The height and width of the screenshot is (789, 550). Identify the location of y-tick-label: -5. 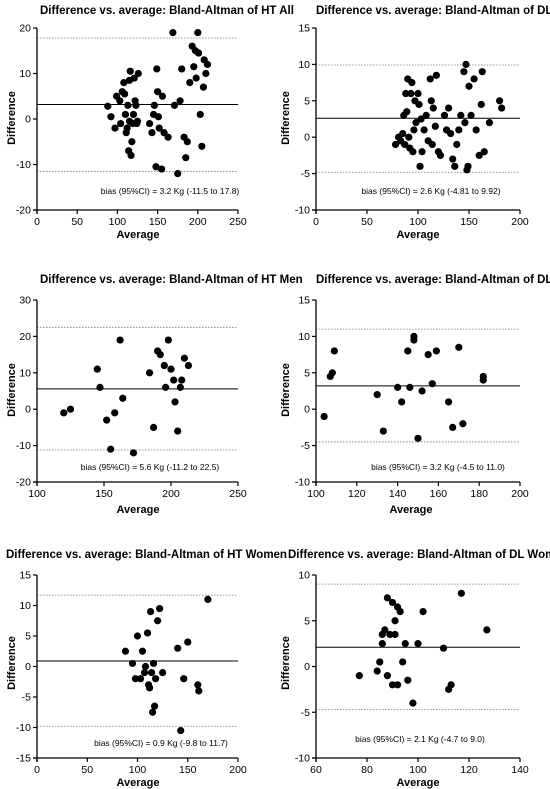
(305, 713).